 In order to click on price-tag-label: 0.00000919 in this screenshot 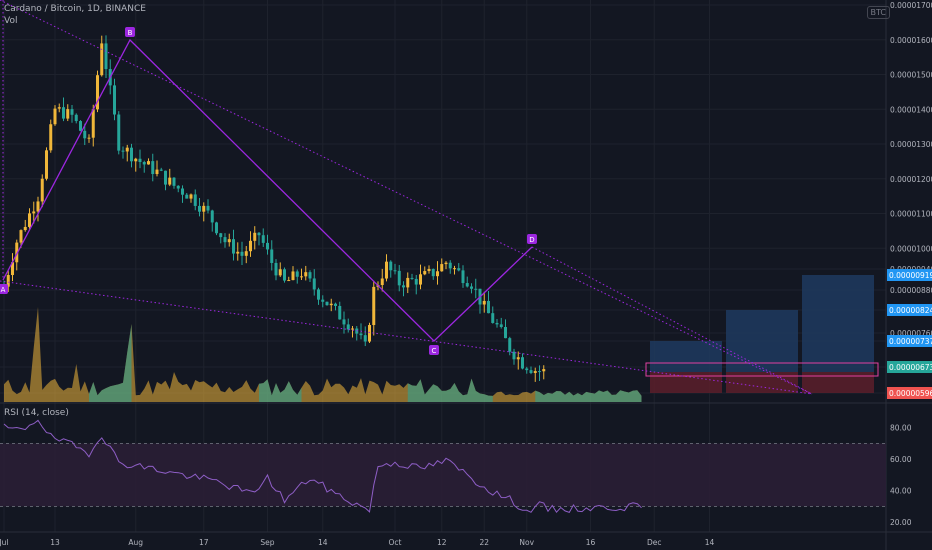, I will do `click(910, 275)`.